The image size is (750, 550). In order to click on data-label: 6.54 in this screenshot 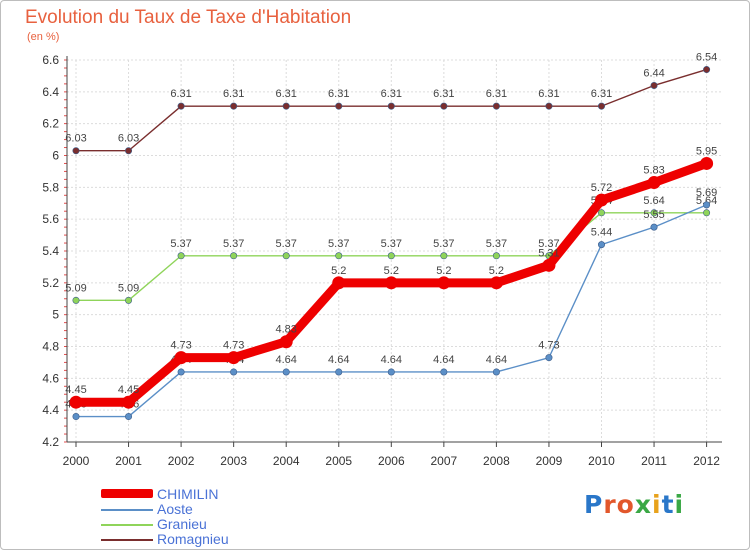, I will do `click(706, 58)`.